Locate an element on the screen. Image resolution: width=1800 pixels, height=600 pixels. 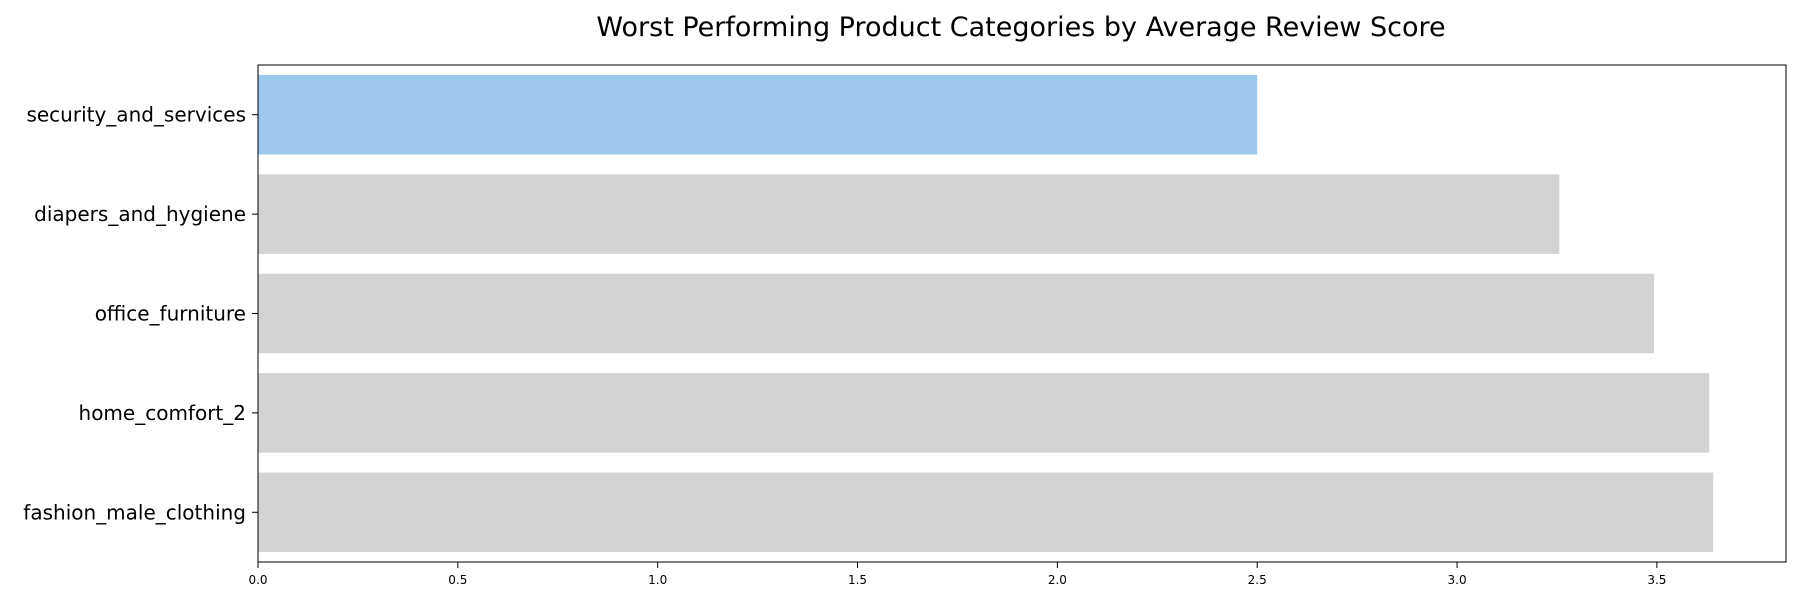
x-axis: 0.0 0.5 1.0 1.5 2.0 2.5 3.0 3.5 is located at coordinates (957, 574).